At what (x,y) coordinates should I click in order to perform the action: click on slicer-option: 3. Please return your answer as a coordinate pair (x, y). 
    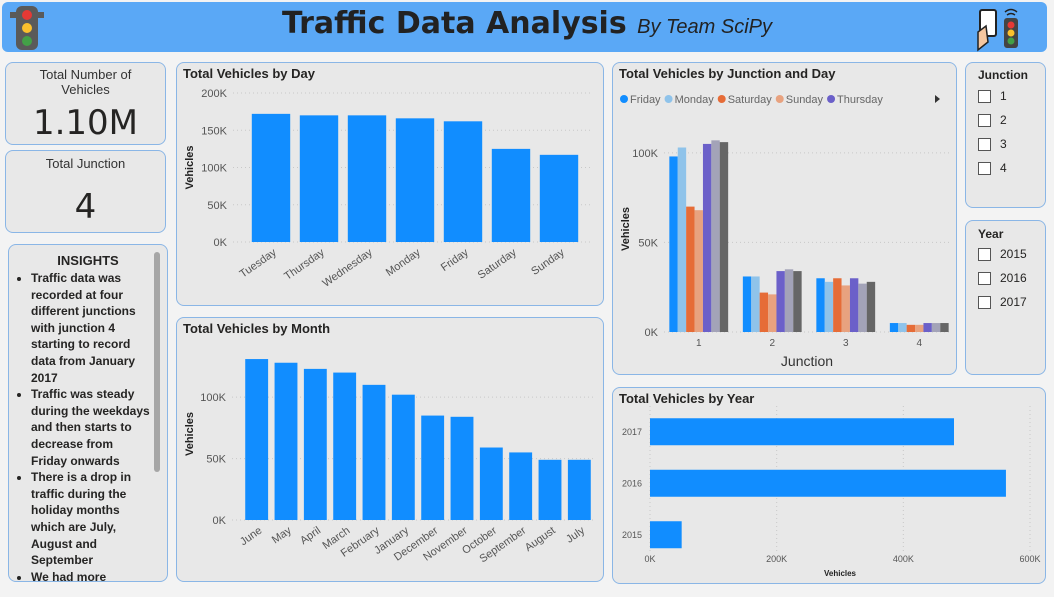
    Looking at the image, I should click on (992, 144).